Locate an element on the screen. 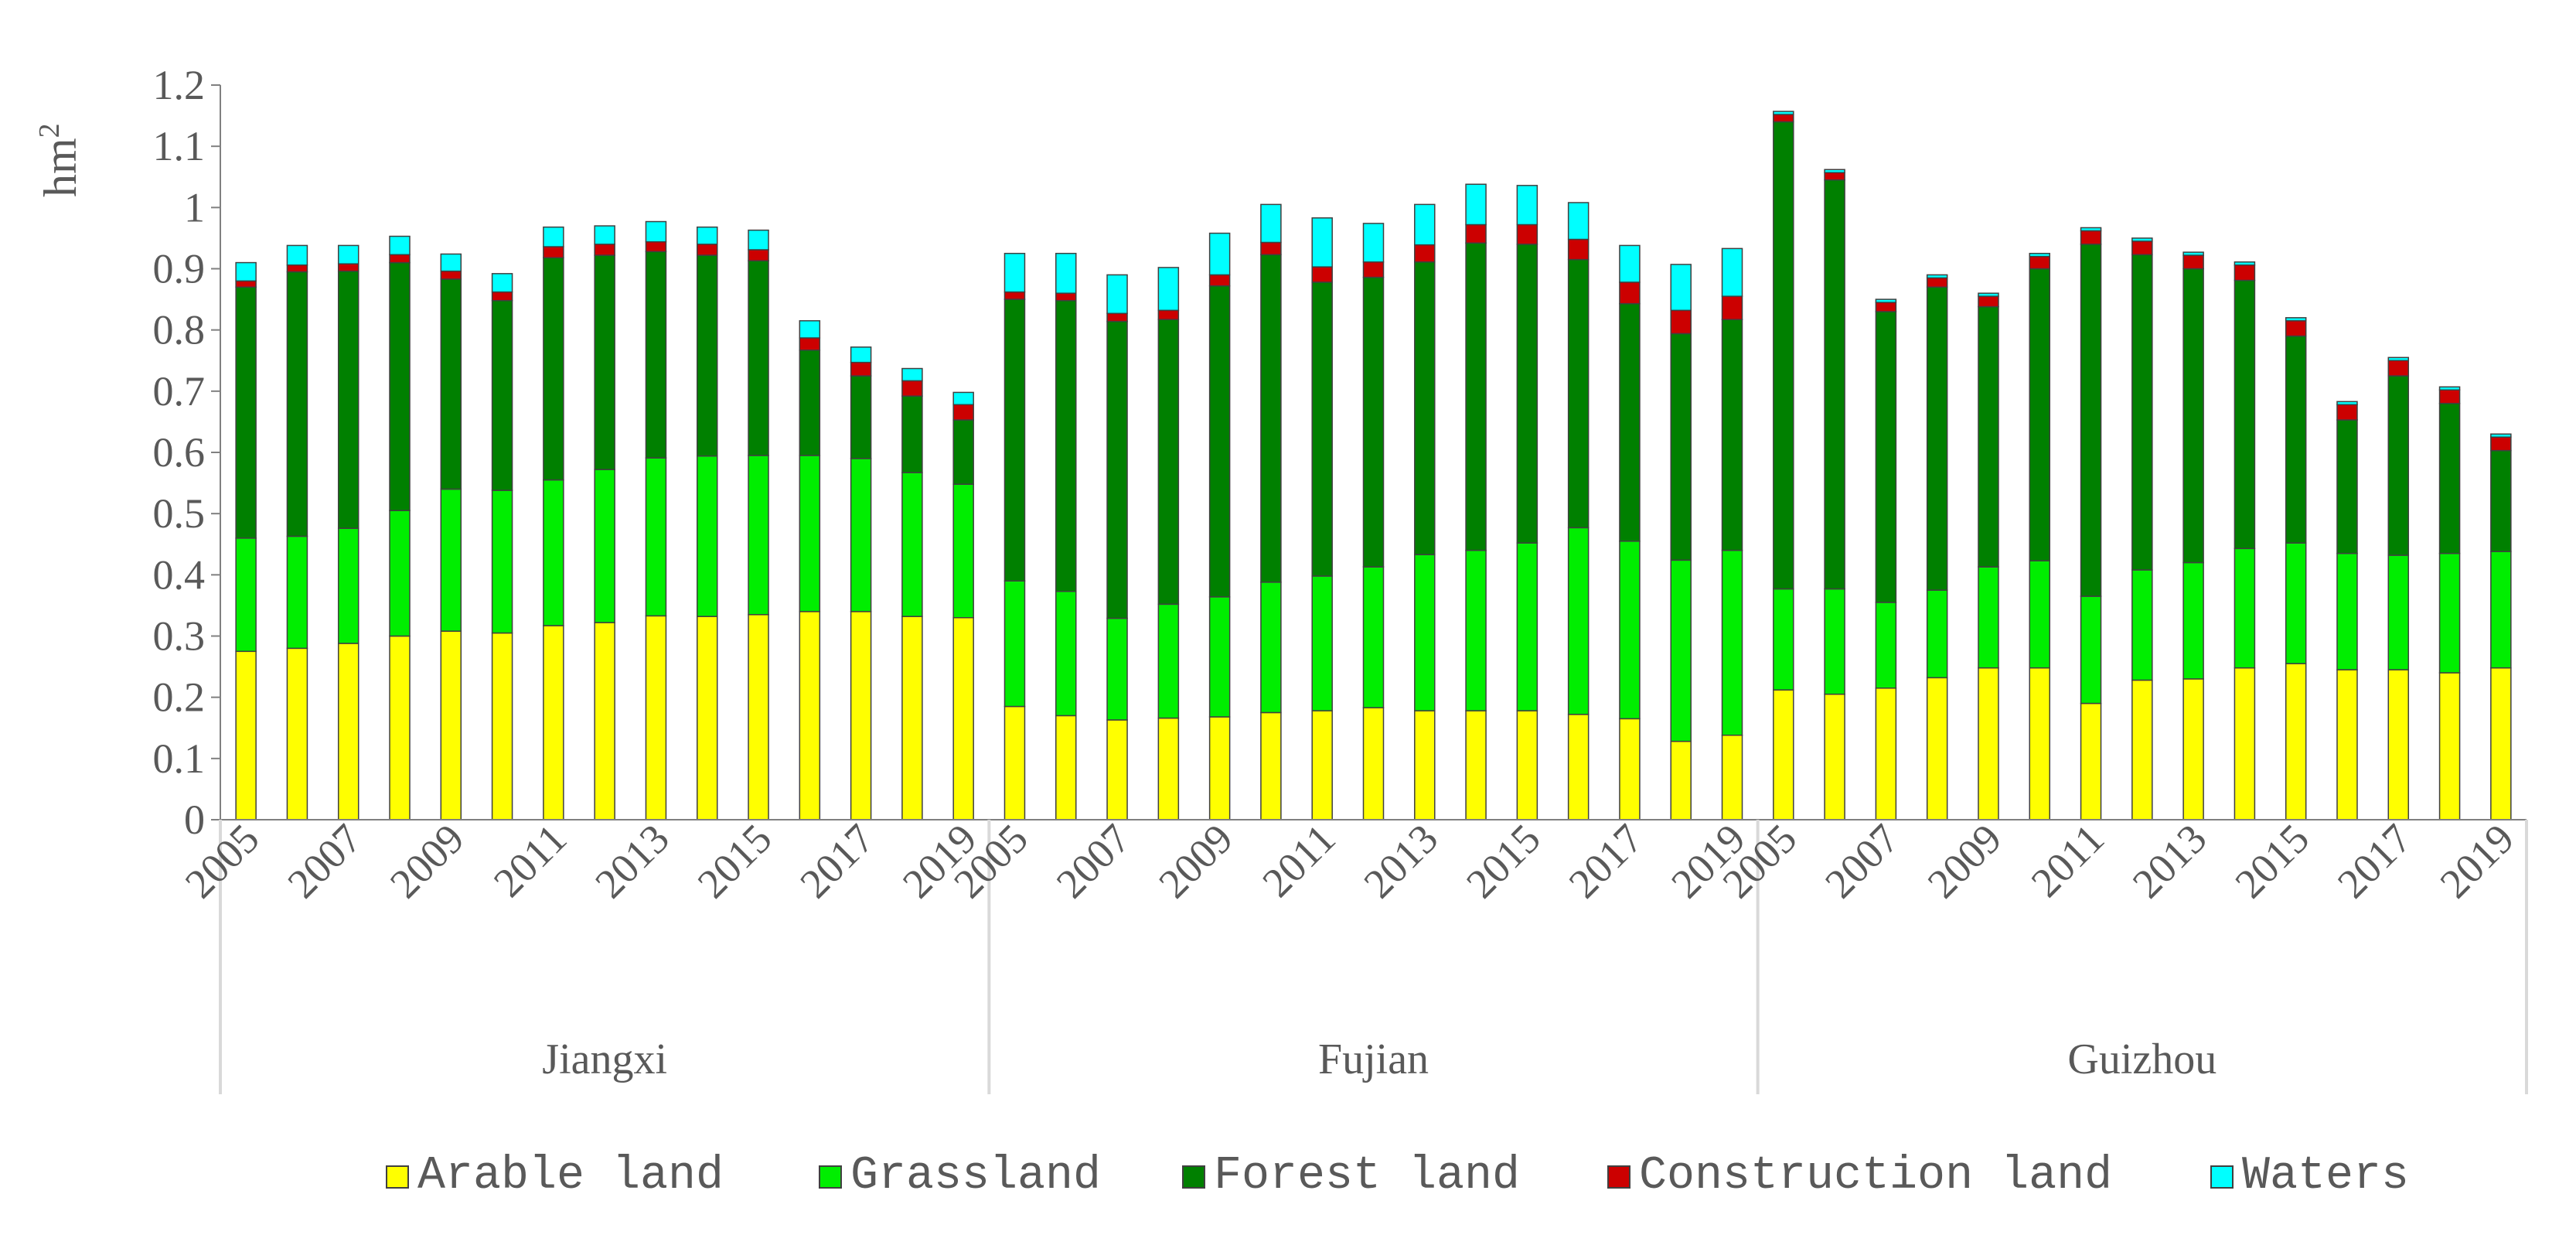  x-tick-label: 2007 is located at coordinates (1094, 861).